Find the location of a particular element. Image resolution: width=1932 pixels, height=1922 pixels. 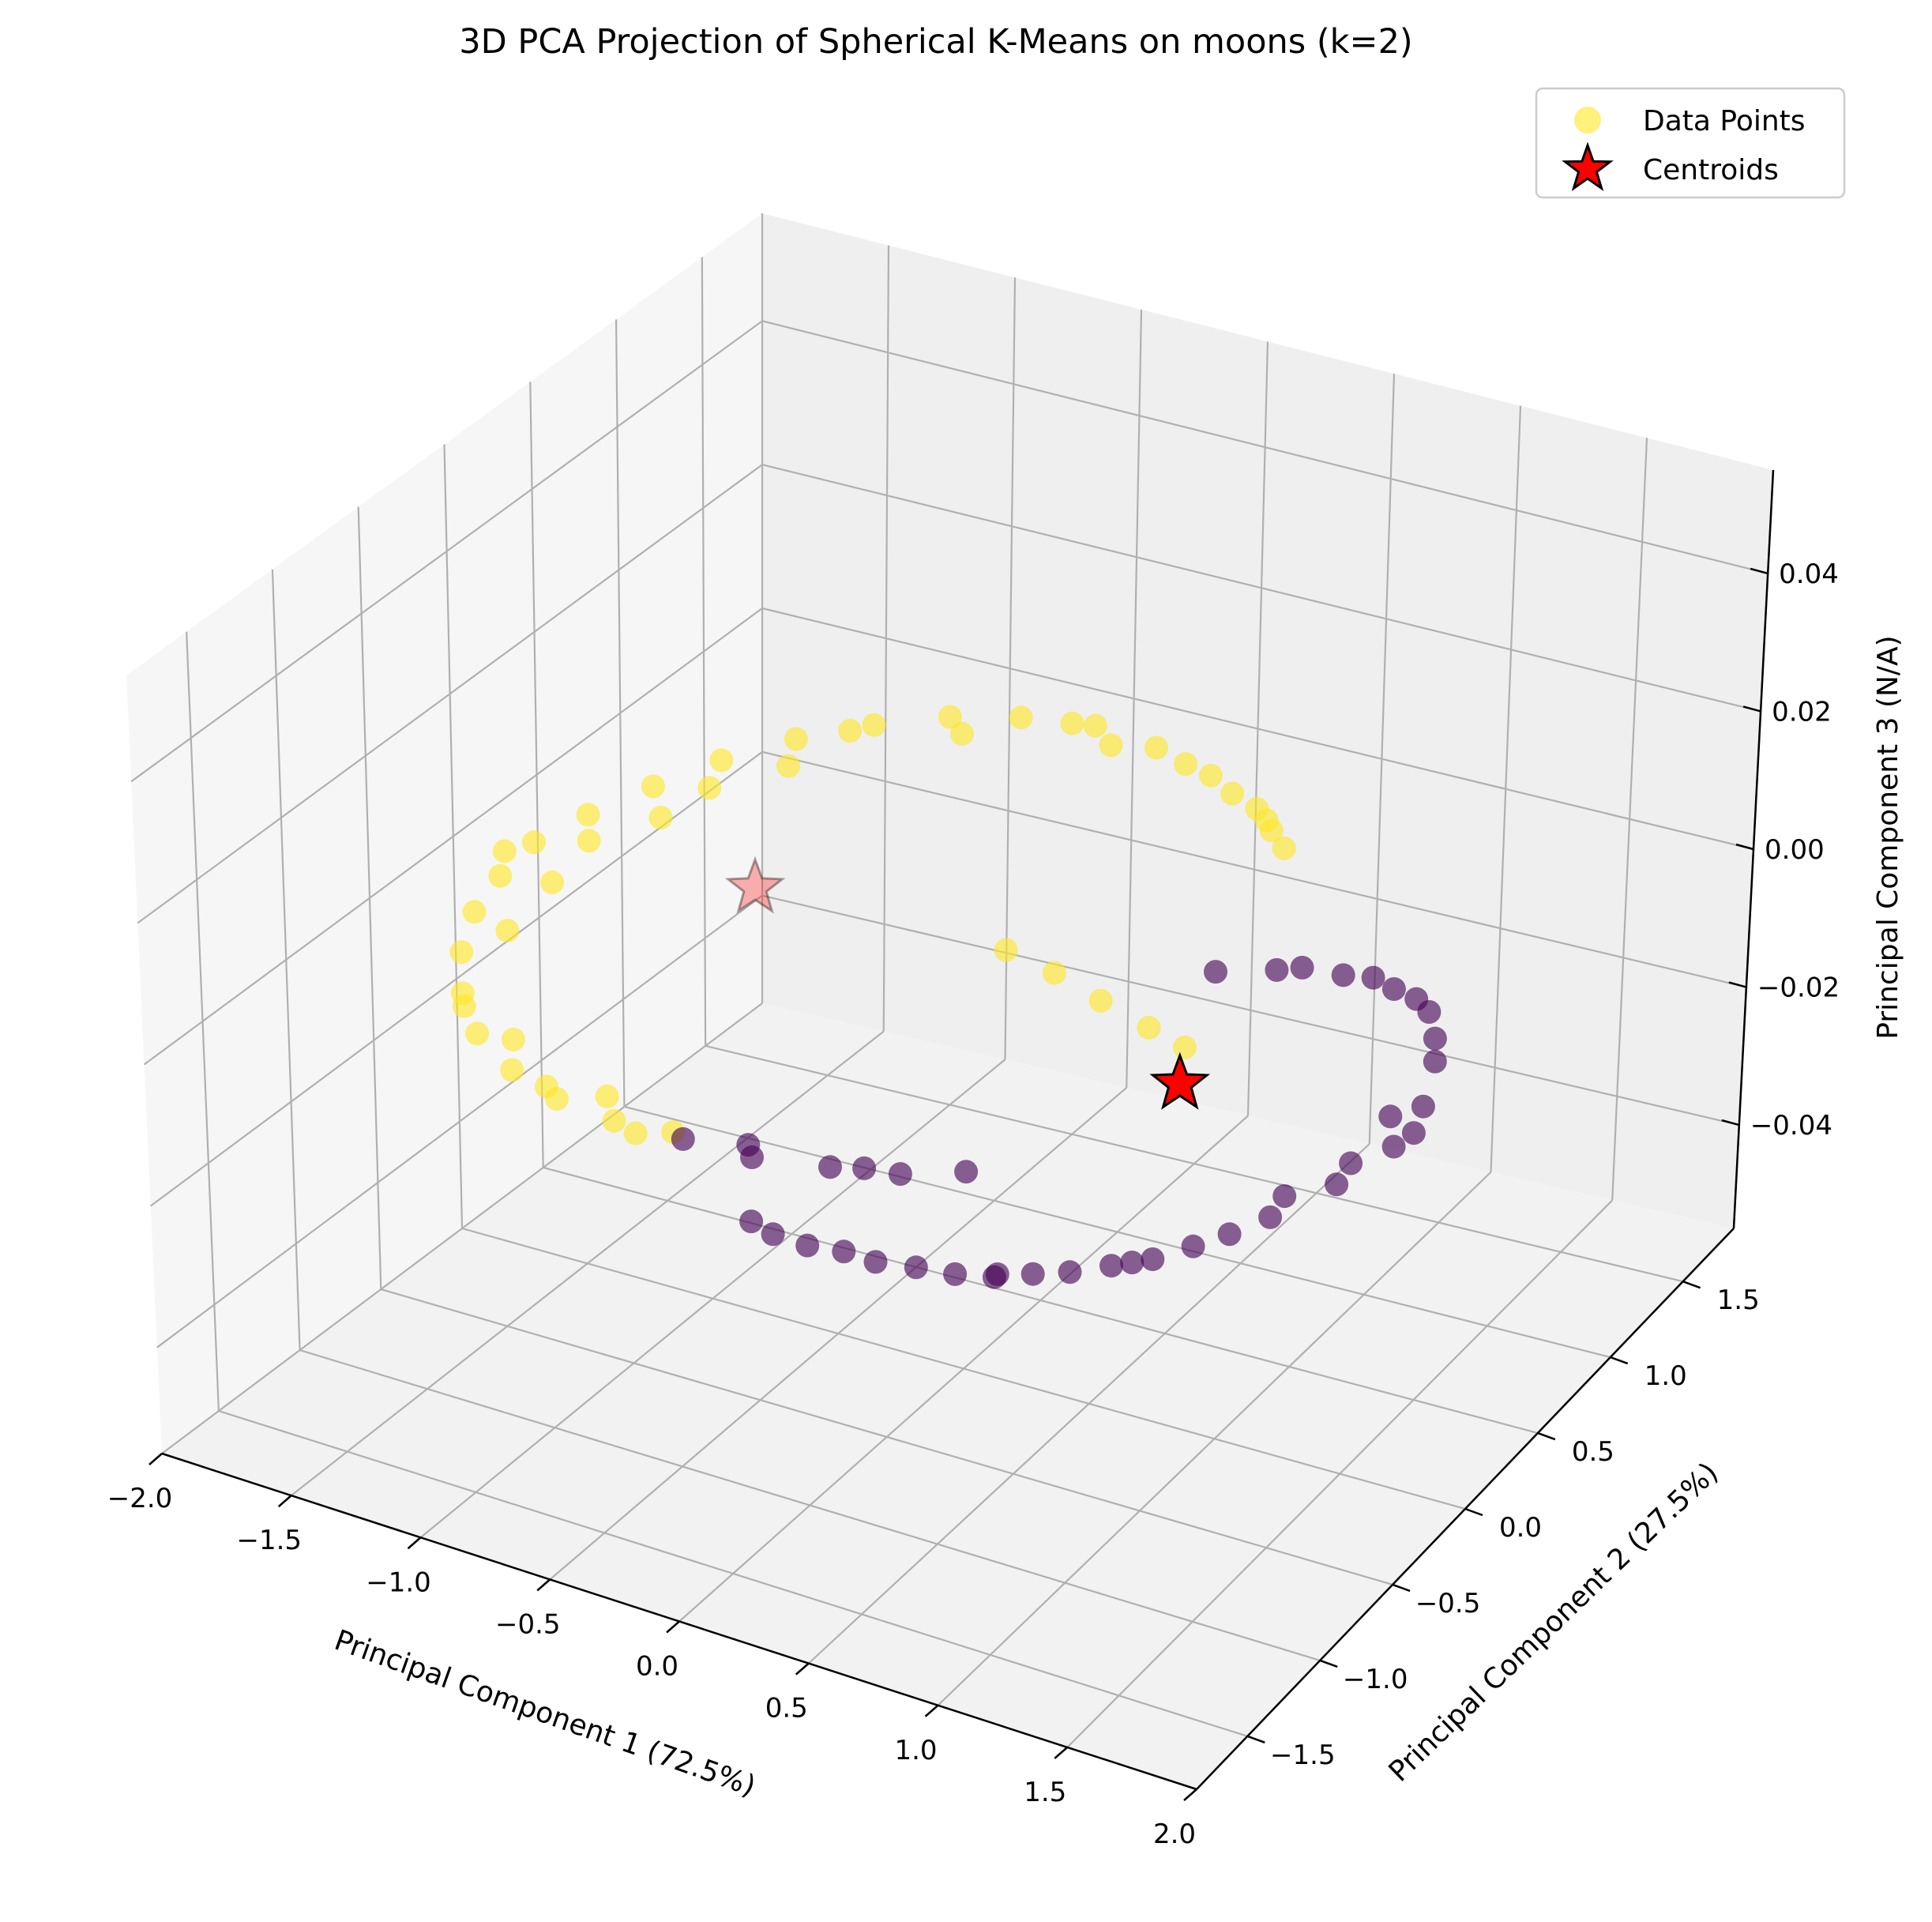

z-tick-label: 0.02 is located at coordinates (1802, 712).